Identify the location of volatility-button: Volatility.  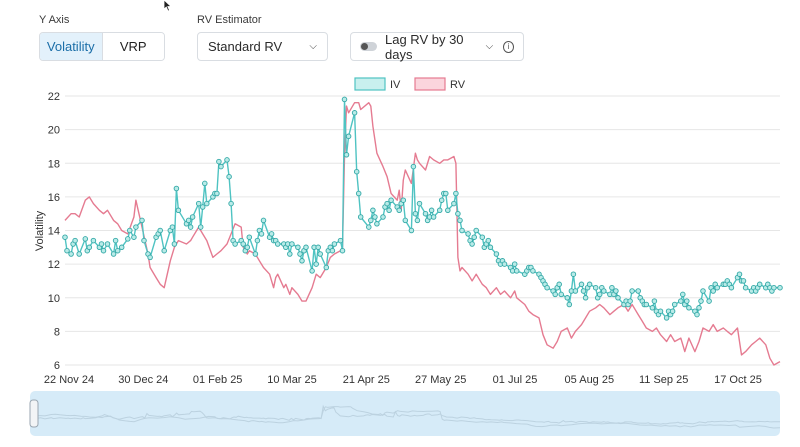
(71, 46).